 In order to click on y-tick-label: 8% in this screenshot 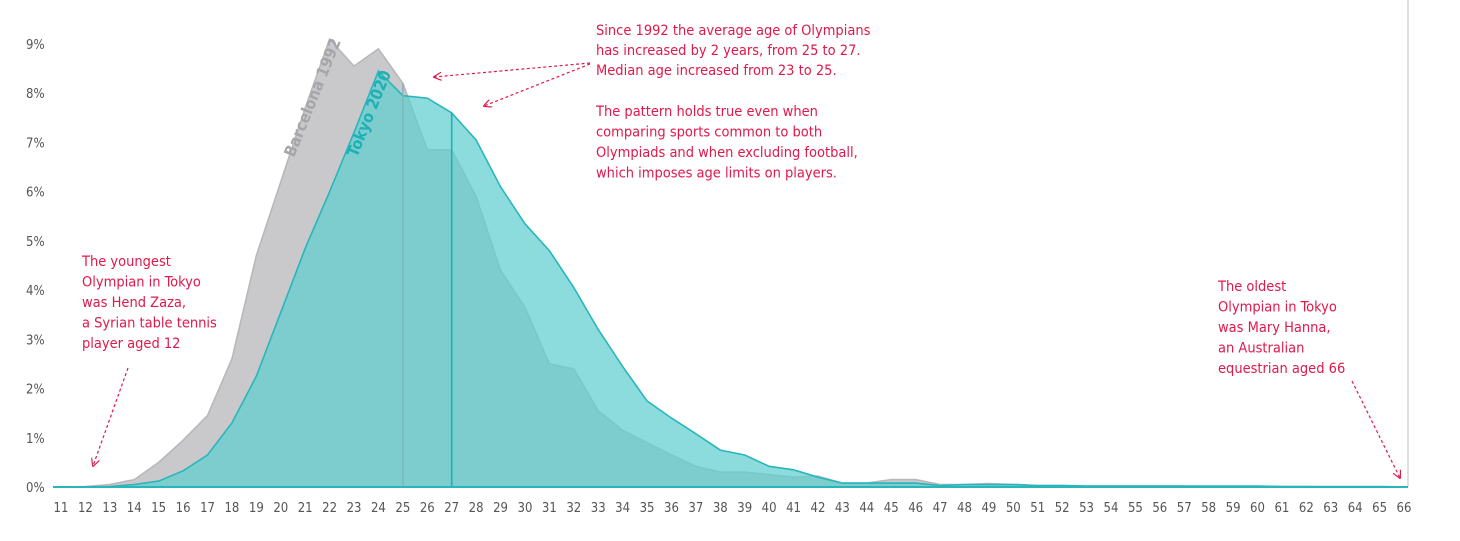, I will do `click(35, 94)`.